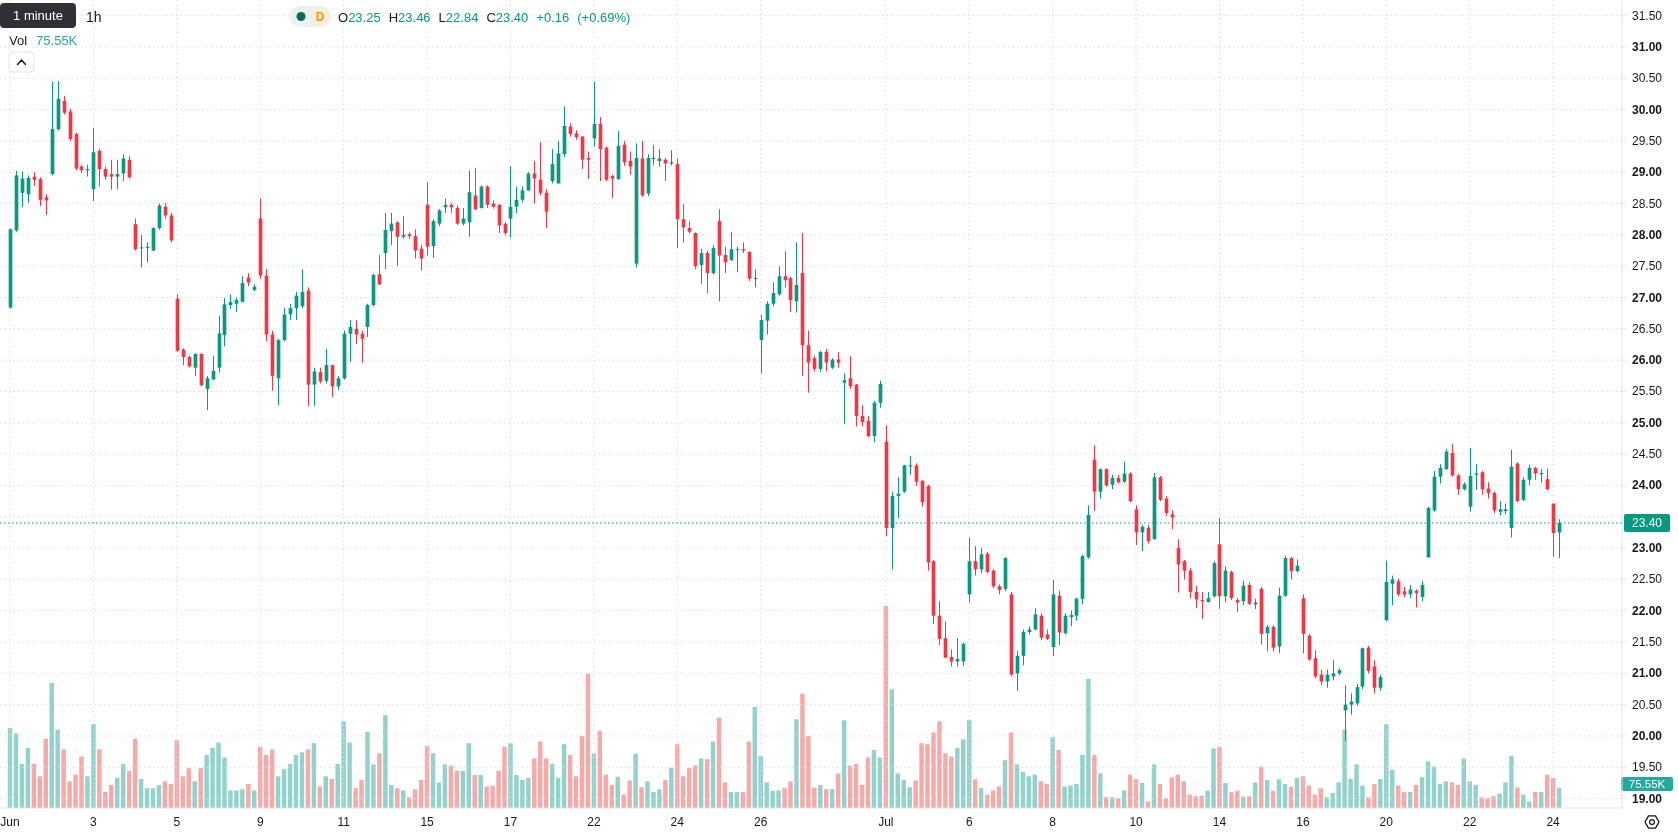 The height and width of the screenshot is (835, 1678). I want to click on y-tick-label: 29.00, so click(1647, 172).